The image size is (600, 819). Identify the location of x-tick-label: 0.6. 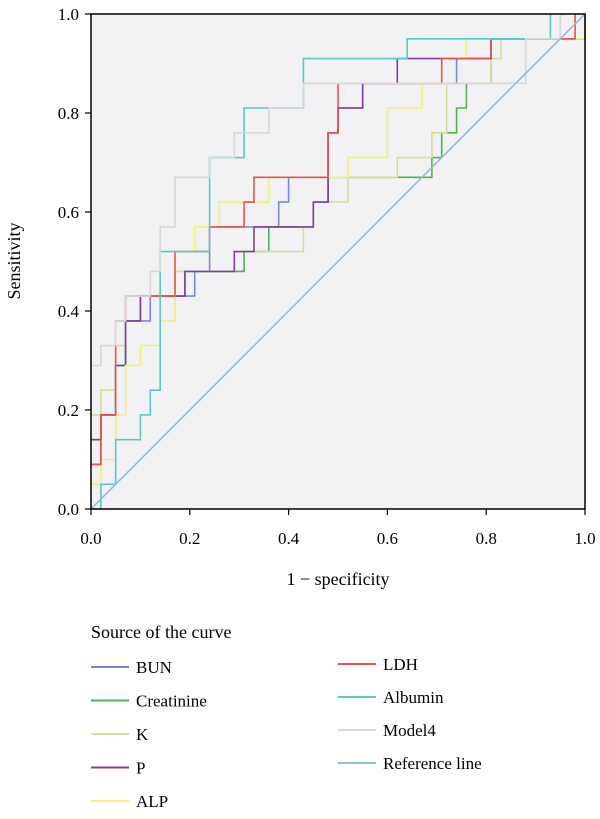
(387, 538).